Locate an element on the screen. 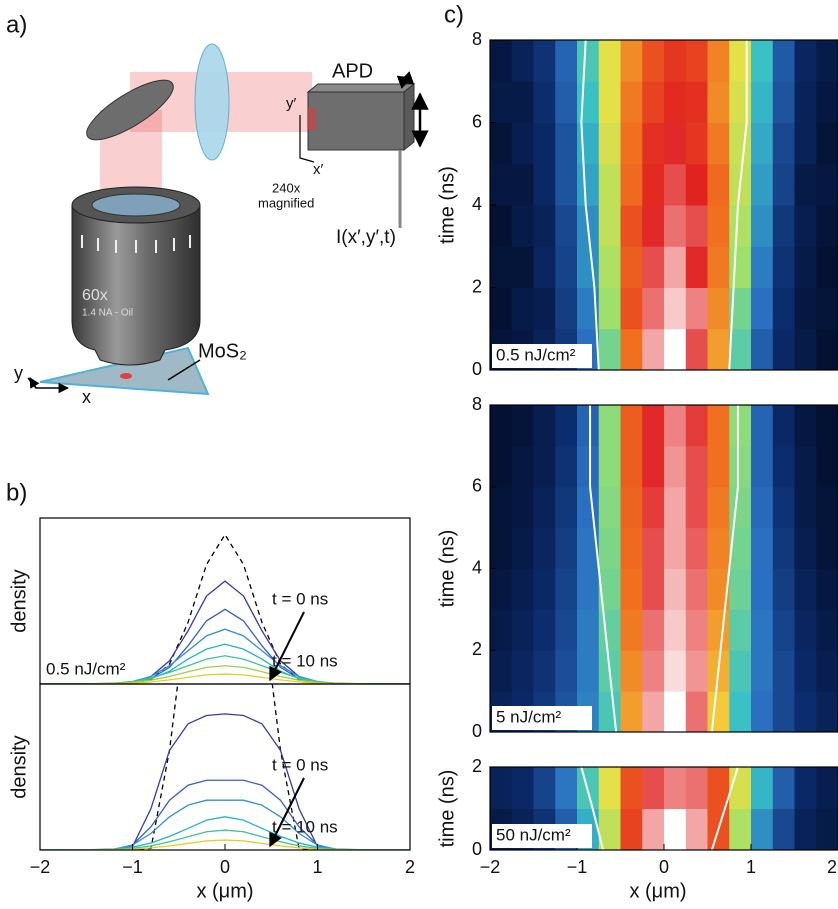 This screenshot has width=838, height=909. annotation: t = 0 ns is located at coordinates (300, 764).